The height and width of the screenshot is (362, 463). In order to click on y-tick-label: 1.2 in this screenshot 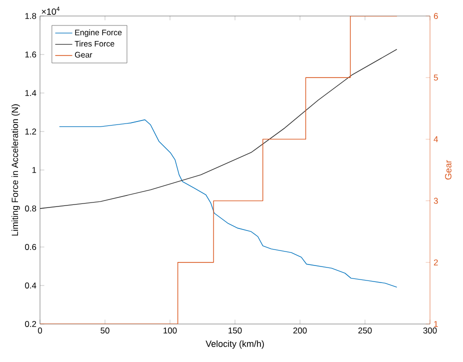, I will do `click(30, 131)`.